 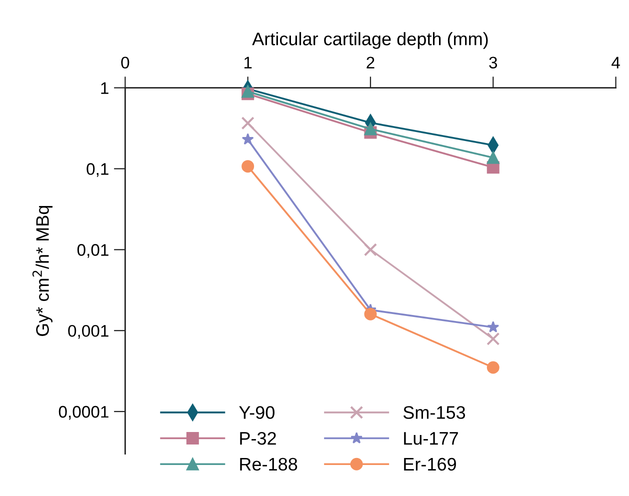 What do you see at coordinates (125, 62) in the screenshot?
I see `x-tick-label: 0` at bounding box center [125, 62].